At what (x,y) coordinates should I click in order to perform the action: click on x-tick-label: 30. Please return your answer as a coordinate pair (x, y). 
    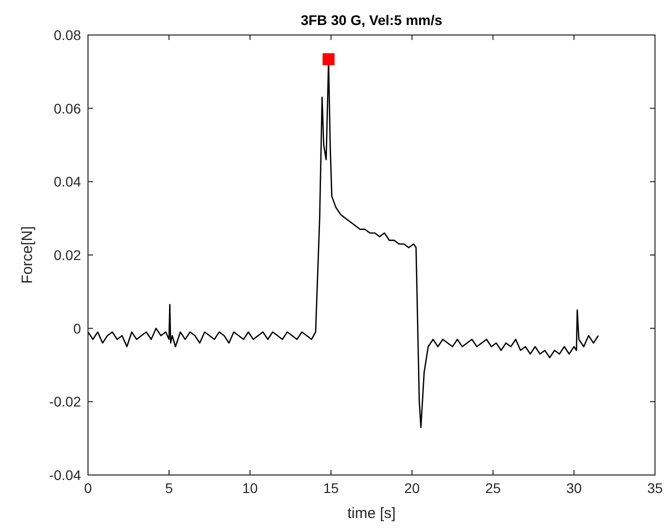
    Looking at the image, I should click on (574, 488).